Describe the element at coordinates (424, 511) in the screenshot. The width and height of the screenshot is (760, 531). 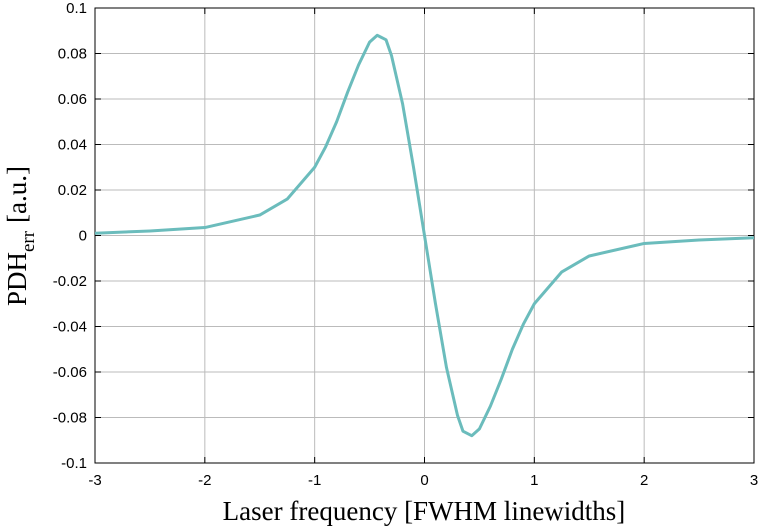
I see `x-axis-label: Laser frequency [FWHM linewidths]` at that location.